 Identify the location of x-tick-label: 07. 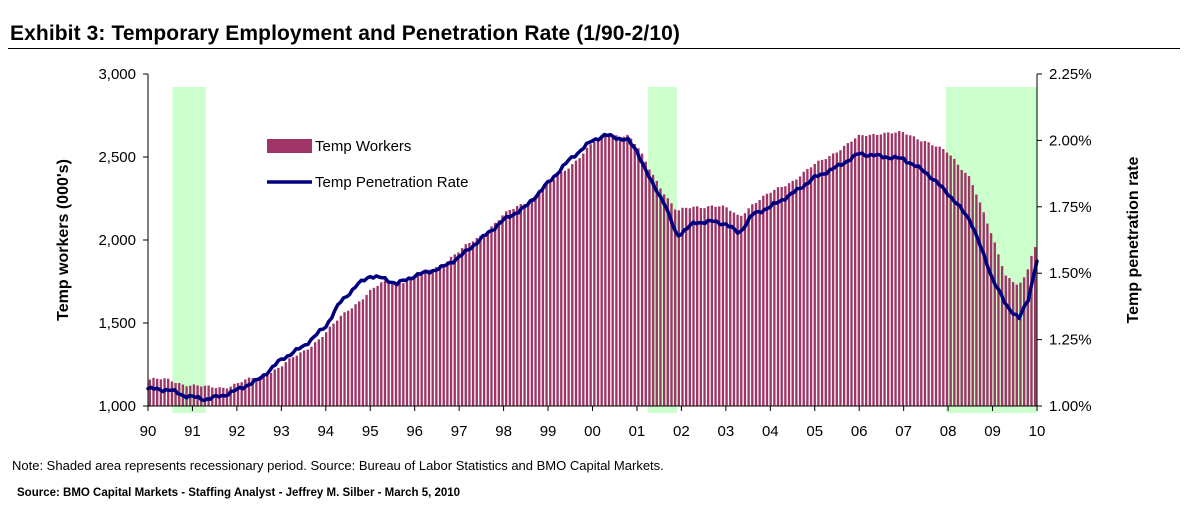
(903, 431).